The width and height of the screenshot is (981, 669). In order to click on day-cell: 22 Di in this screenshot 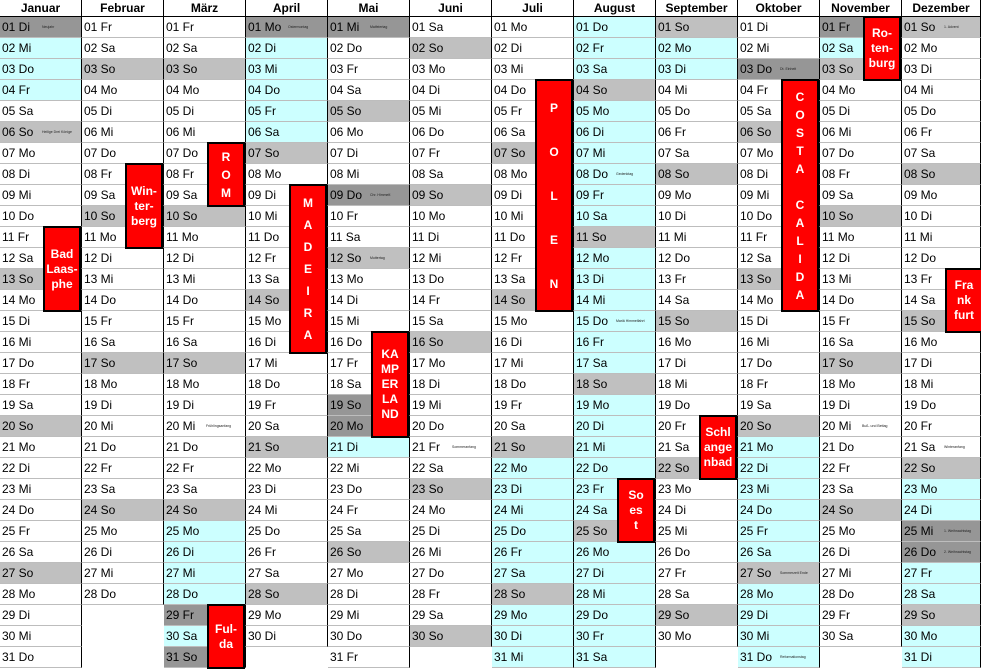, I will do `click(41, 468)`.